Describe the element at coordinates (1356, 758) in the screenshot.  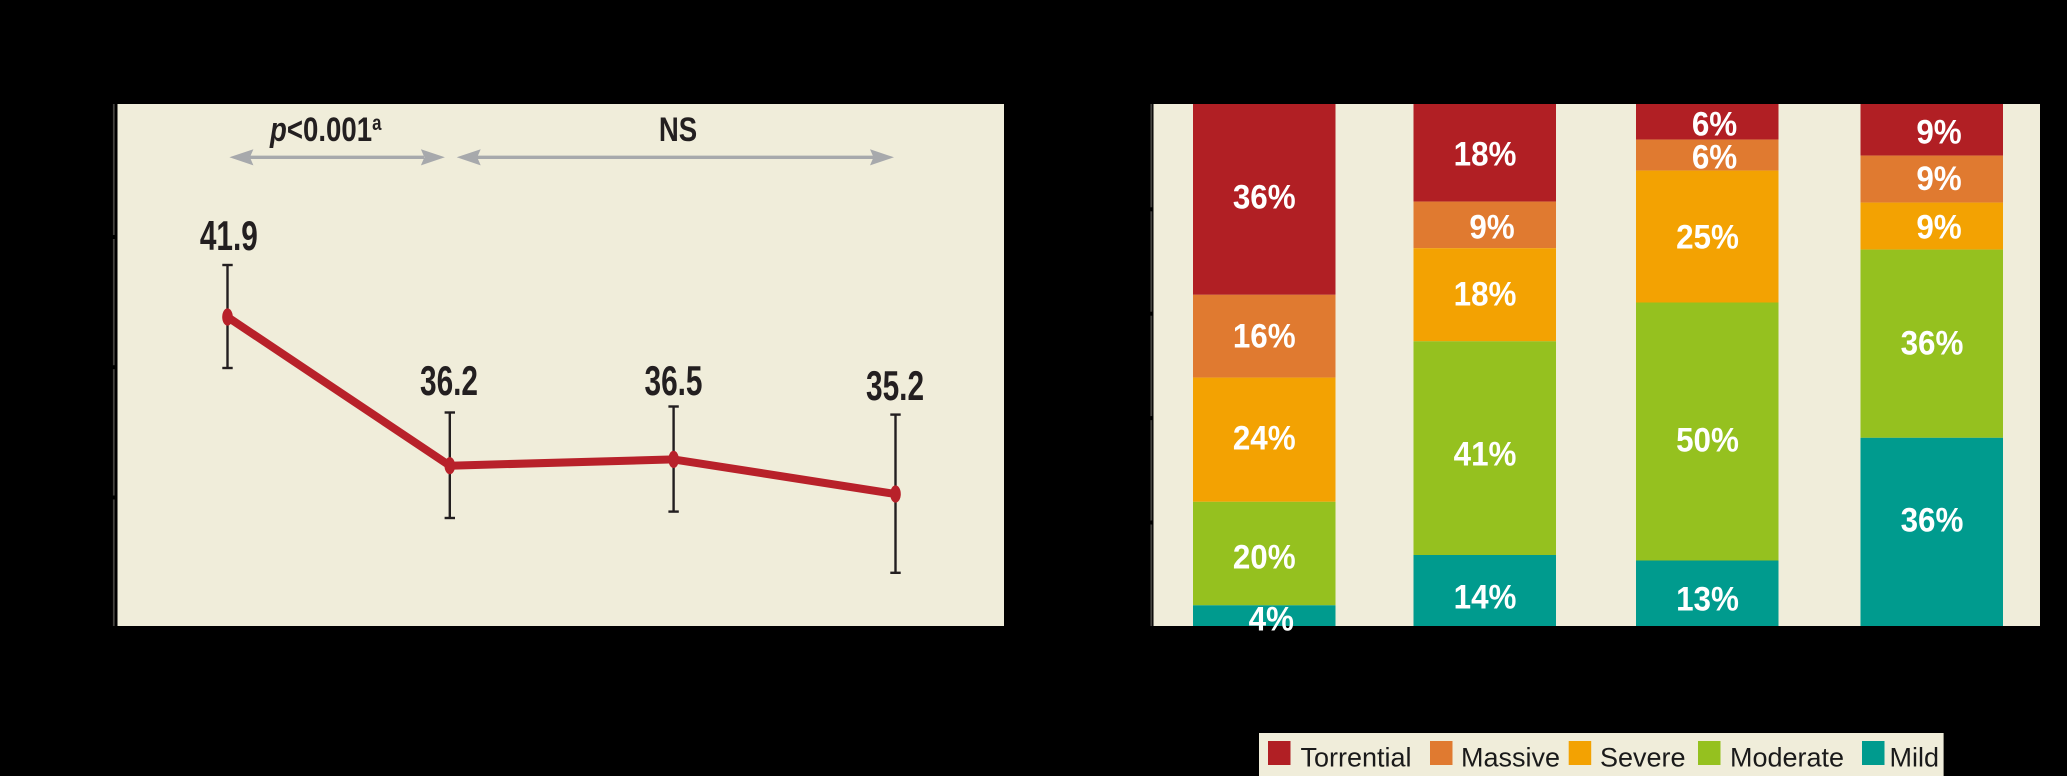
I see `svg-text: Torrential` at that location.